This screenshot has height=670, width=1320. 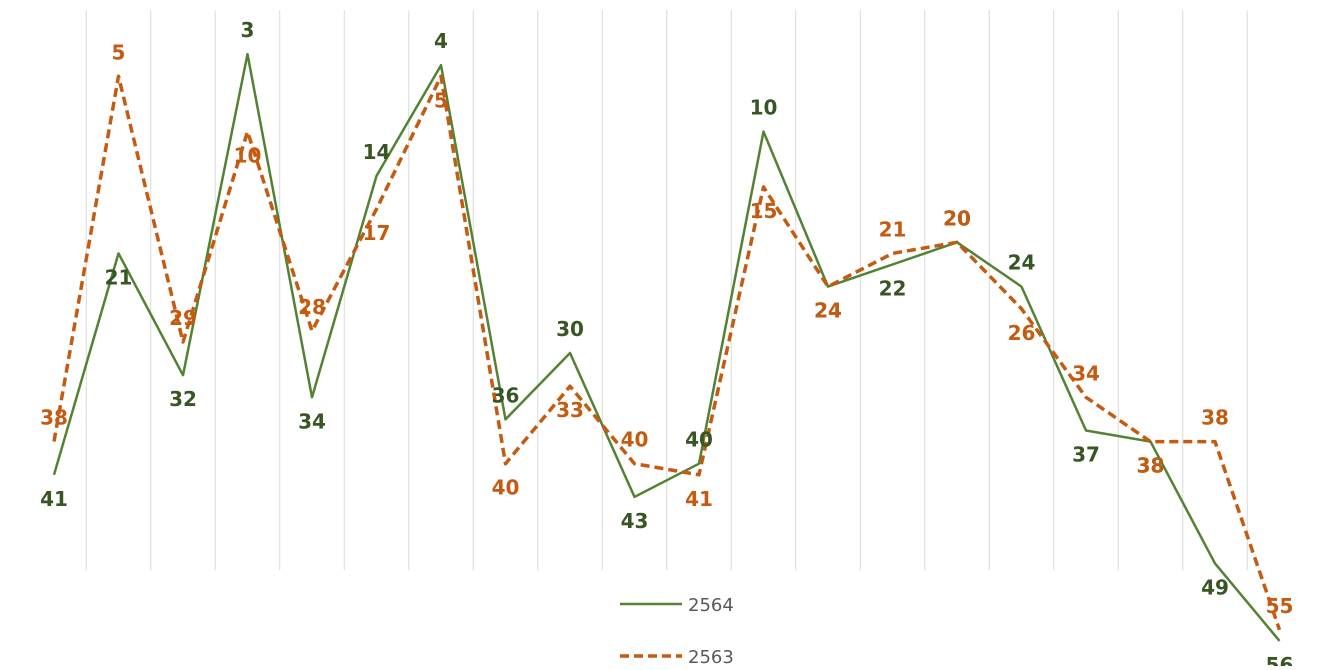 What do you see at coordinates (183, 399) in the screenshot?
I see `data-label: 32` at bounding box center [183, 399].